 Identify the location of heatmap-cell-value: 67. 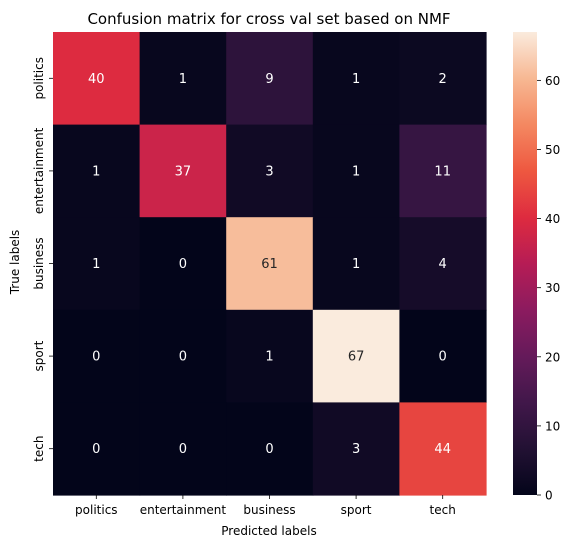
(356, 357).